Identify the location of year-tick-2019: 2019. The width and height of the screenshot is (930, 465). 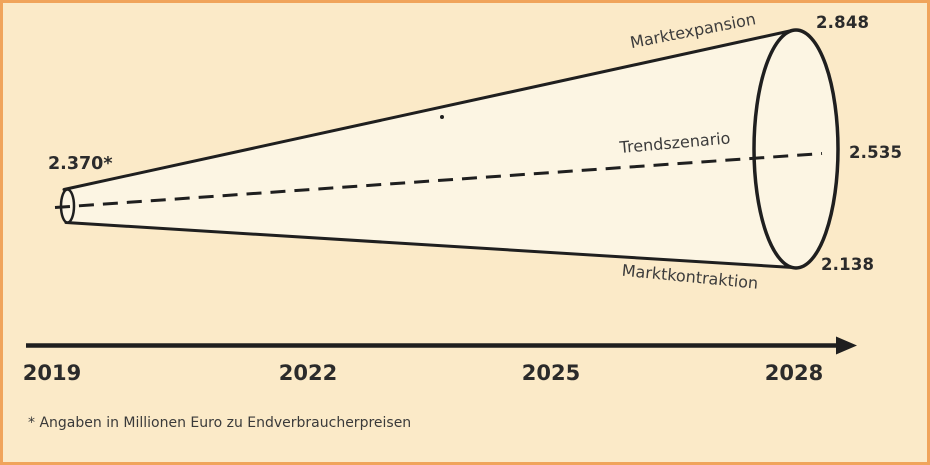
(52, 373).